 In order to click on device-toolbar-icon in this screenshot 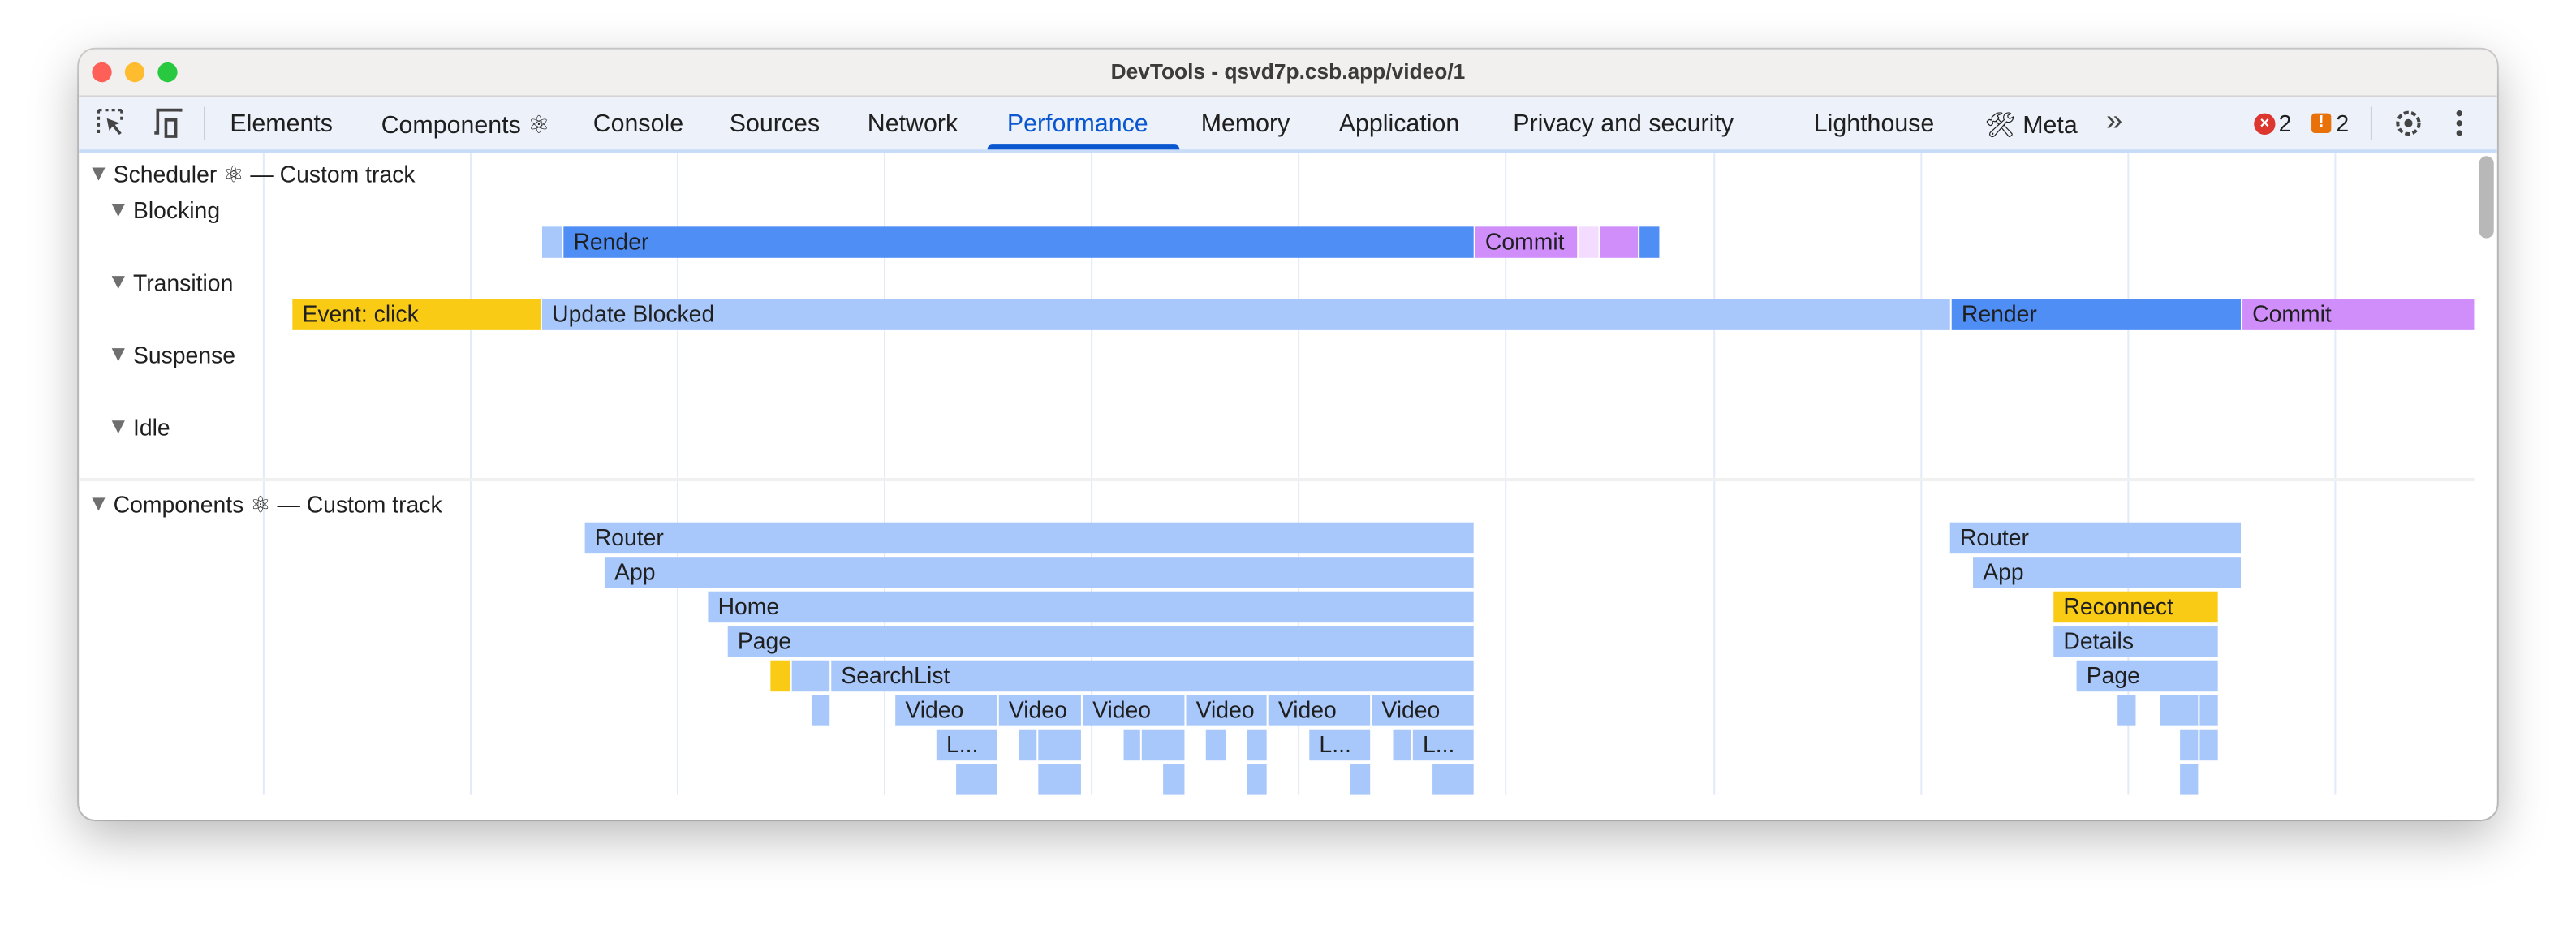, I will do `click(169, 123)`.